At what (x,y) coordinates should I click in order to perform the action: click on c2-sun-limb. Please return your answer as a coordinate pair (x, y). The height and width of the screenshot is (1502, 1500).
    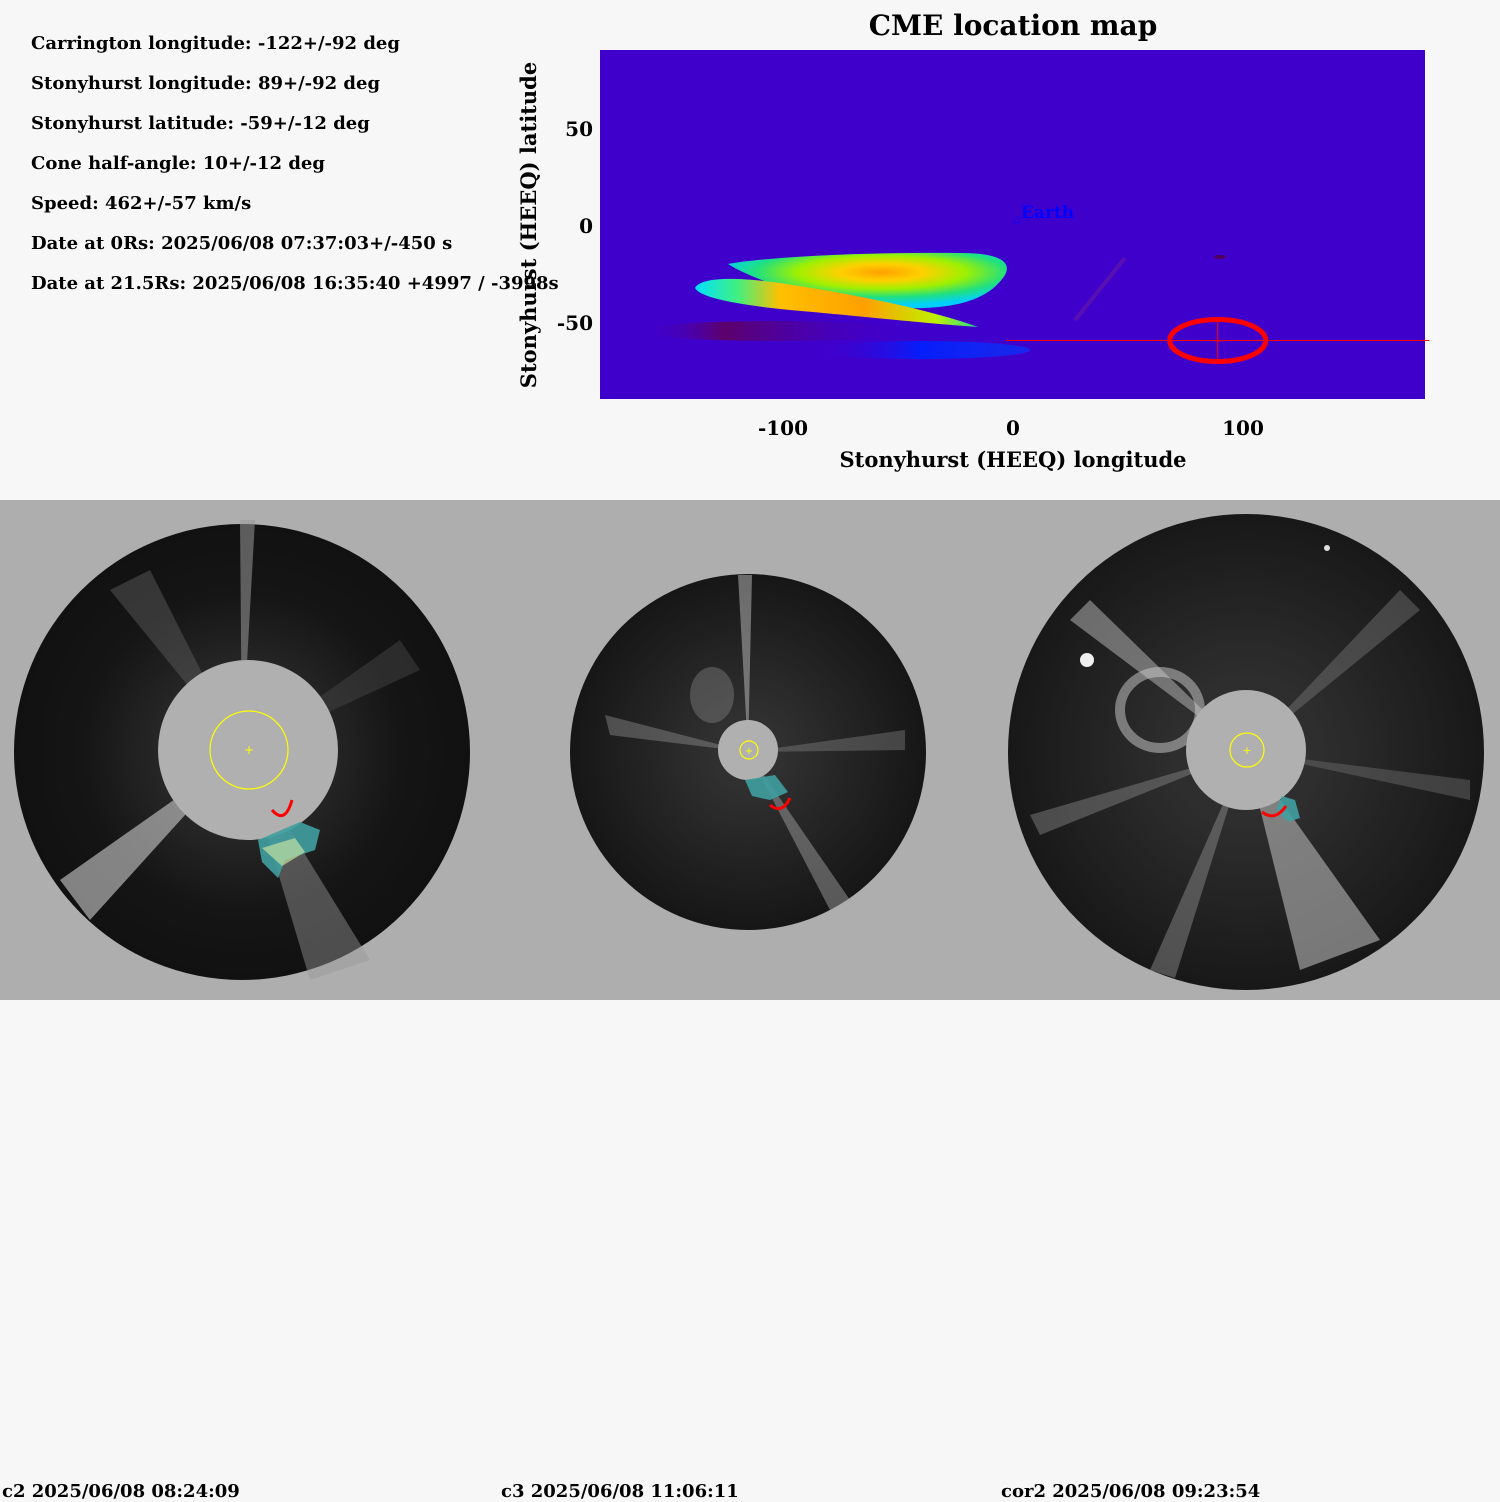
    Looking at the image, I should click on (249, 750).